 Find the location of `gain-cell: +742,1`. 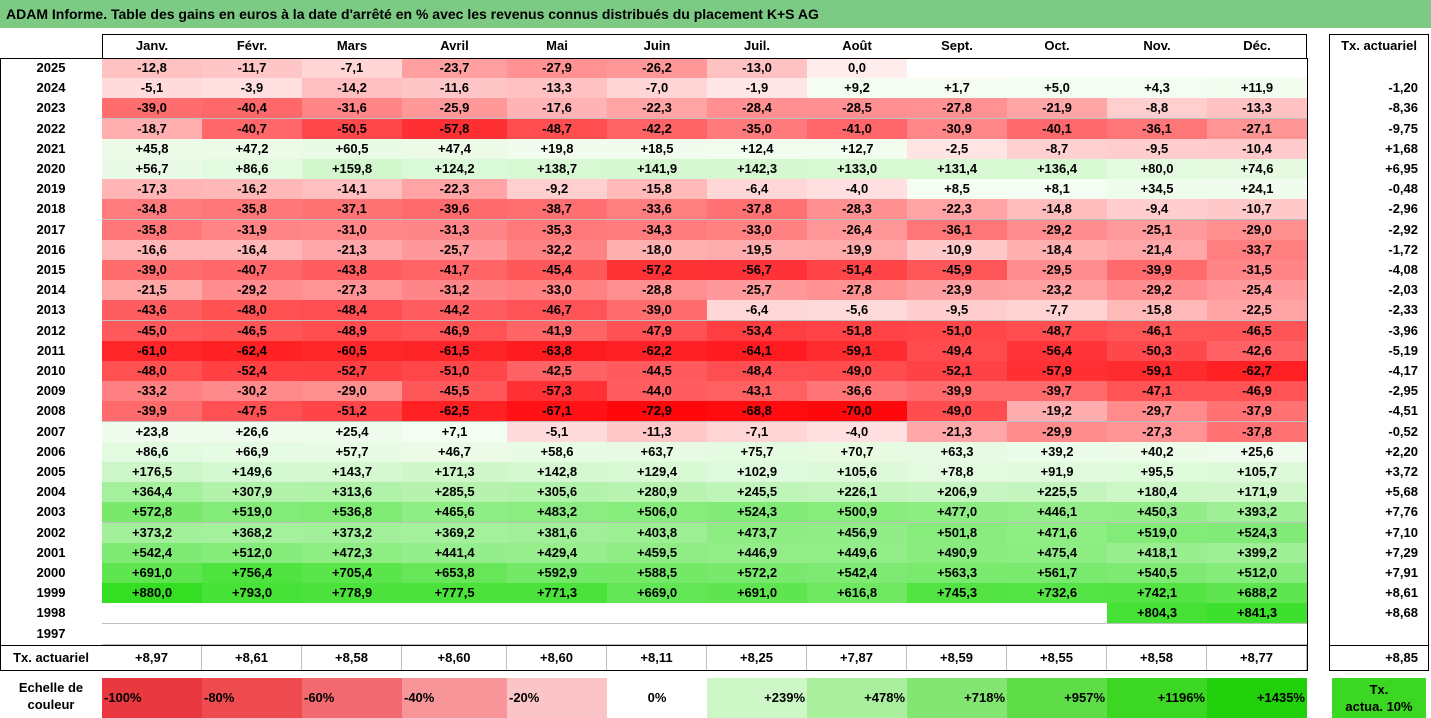

gain-cell: +742,1 is located at coordinates (1157, 594).